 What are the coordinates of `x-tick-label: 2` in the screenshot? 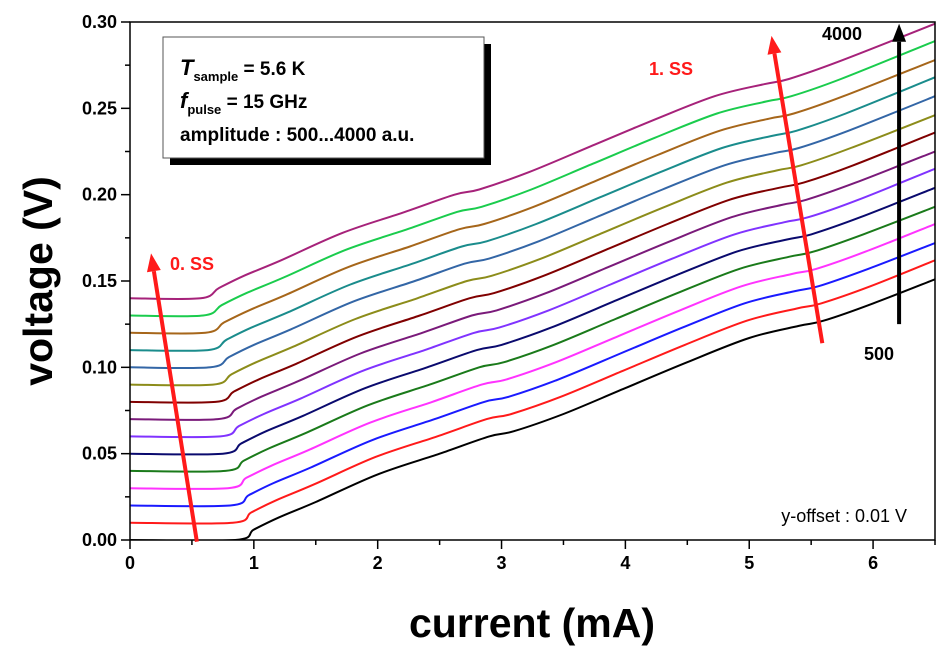 It's located at (378, 563).